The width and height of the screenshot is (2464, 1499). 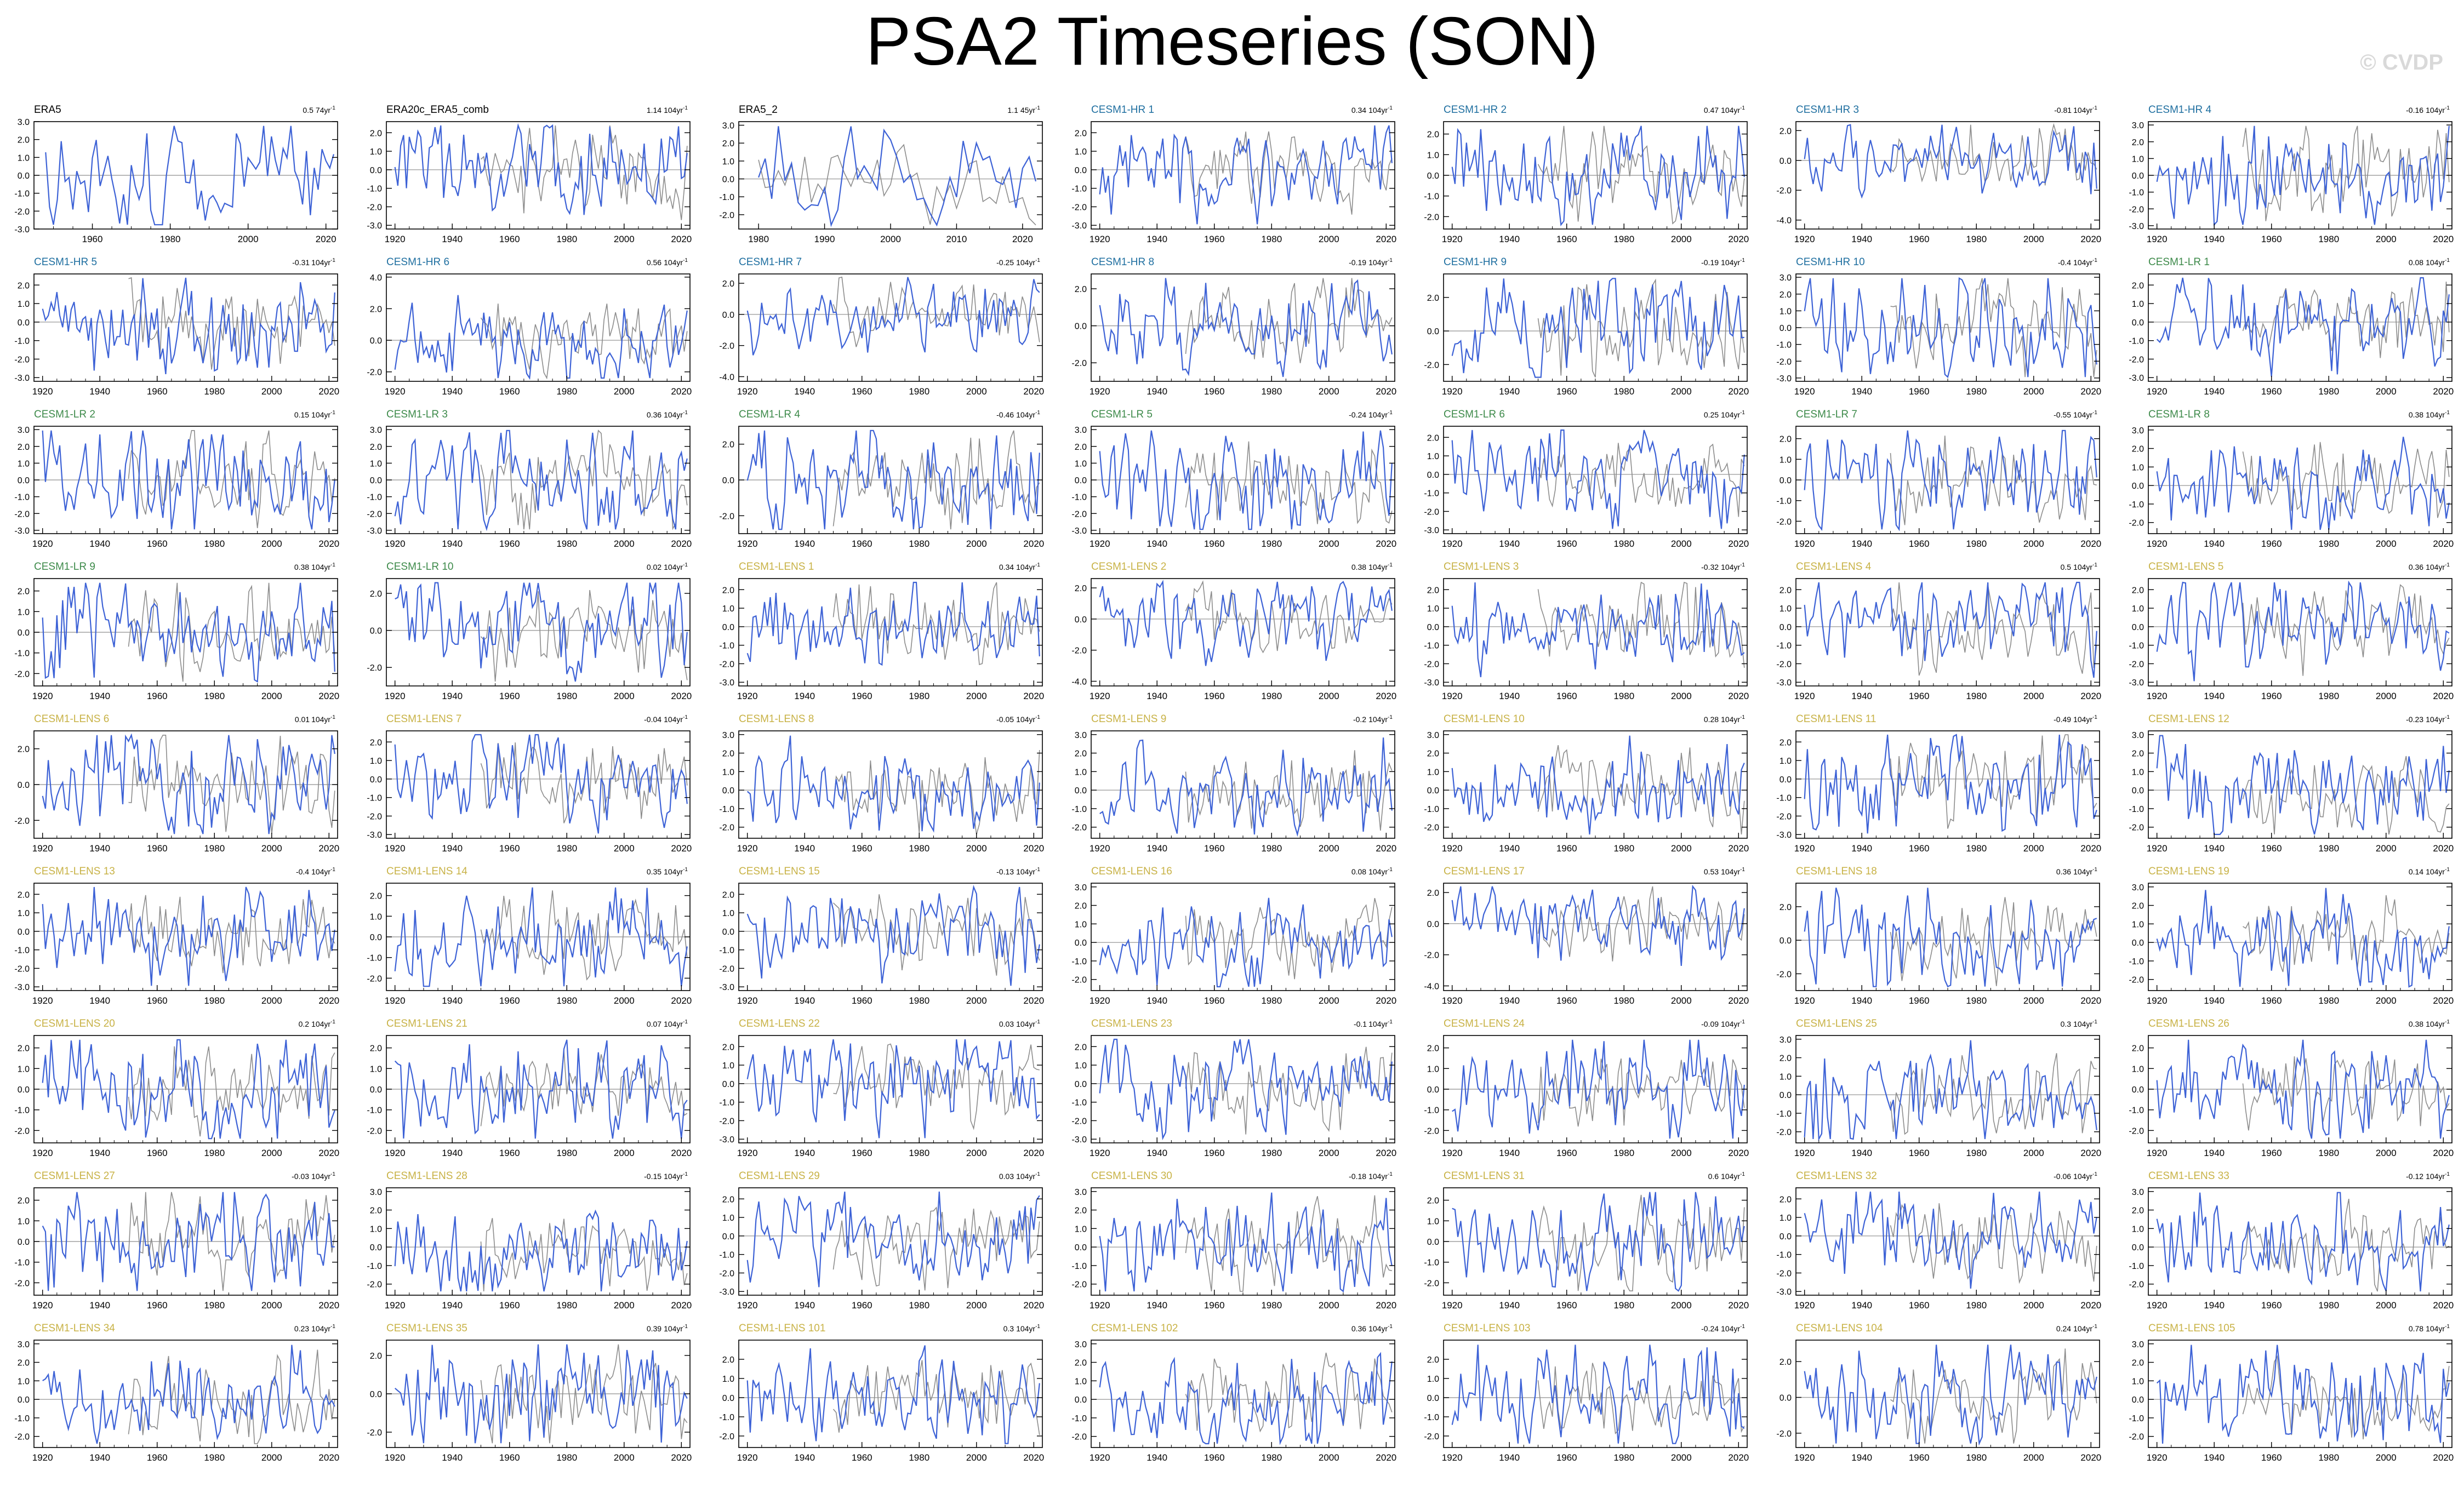 What do you see at coordinates (1018, 414) in the screenshot?
I see `trend-label: -0.46 104yr-1` at bounding box center [1018, 414].